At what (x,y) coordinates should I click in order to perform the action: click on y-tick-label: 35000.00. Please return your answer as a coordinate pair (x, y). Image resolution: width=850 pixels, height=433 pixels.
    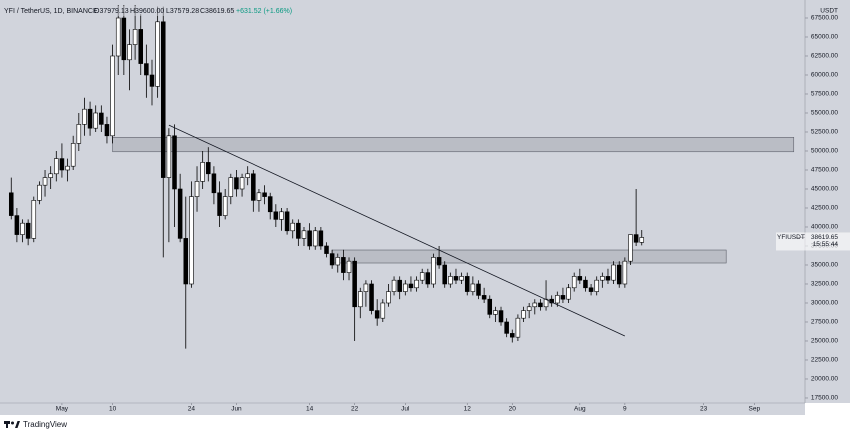
    Looking at the image, I should click on (824, 265).